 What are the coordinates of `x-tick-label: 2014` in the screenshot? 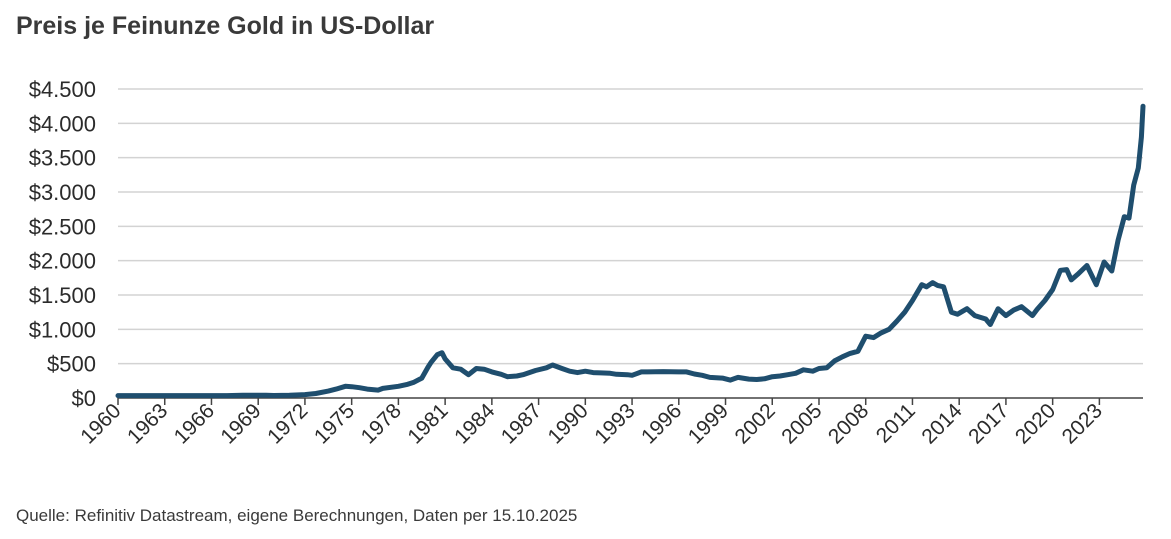 It's located at (942, 424).